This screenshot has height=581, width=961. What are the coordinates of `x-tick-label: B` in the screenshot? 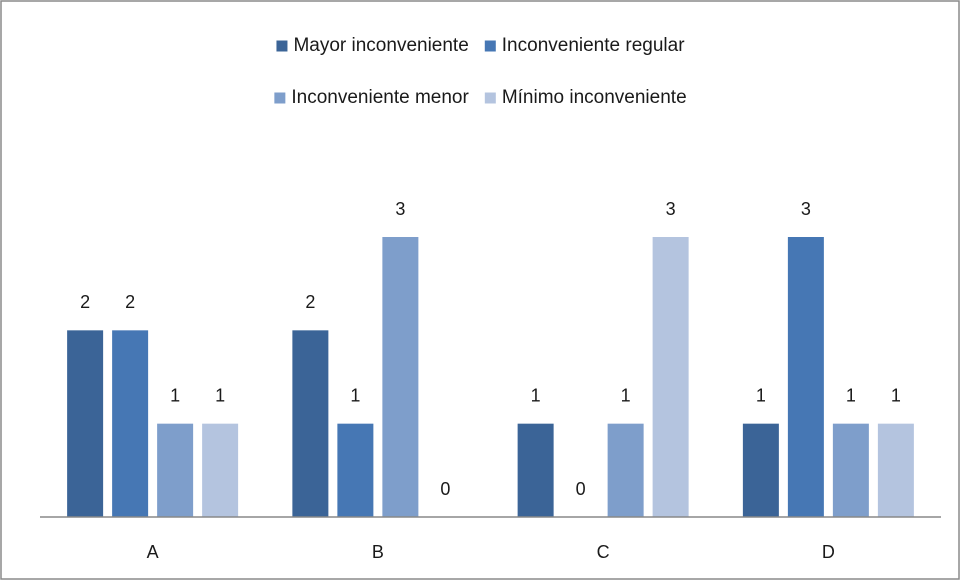 It's located at (378, 552).